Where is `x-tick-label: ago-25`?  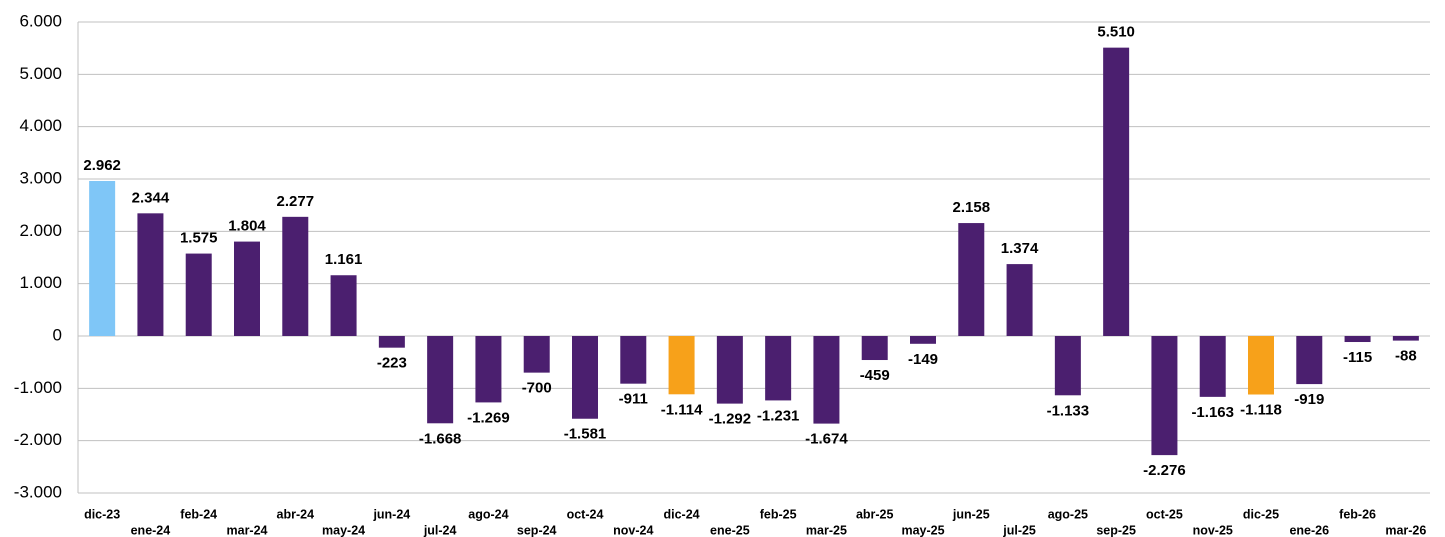
x-tick-label: ago-25 is located at coordinates (1068, 514).